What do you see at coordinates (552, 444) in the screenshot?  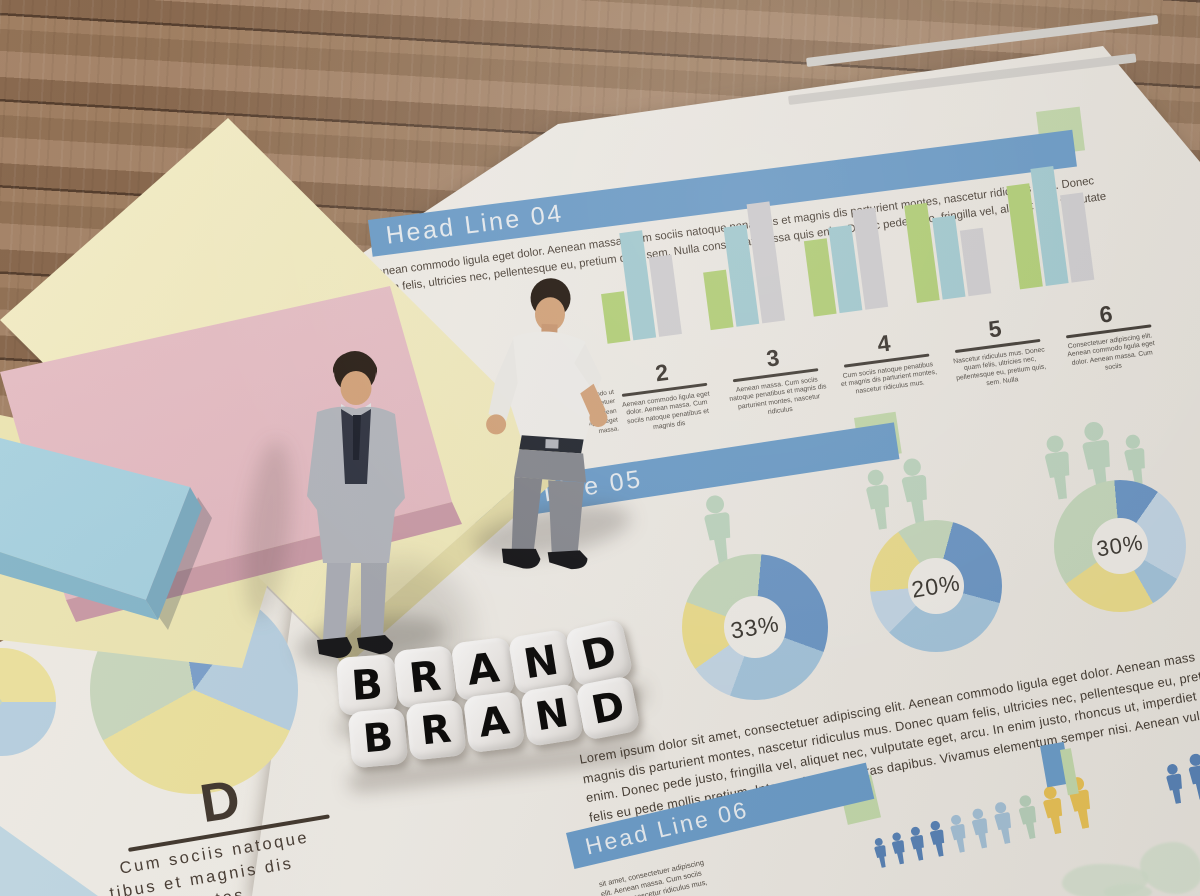 I see `belt-buckle` at bounding box center [552, 444].